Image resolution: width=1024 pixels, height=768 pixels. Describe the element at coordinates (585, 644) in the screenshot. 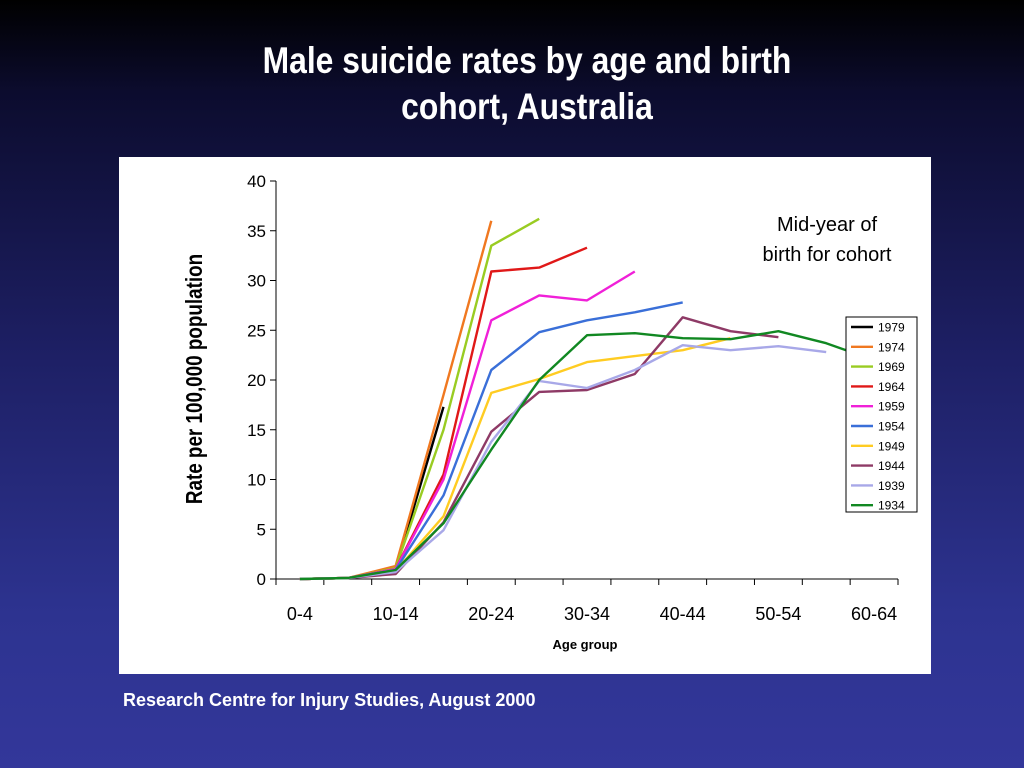

I see `x-axis-label: Age group` at that location.